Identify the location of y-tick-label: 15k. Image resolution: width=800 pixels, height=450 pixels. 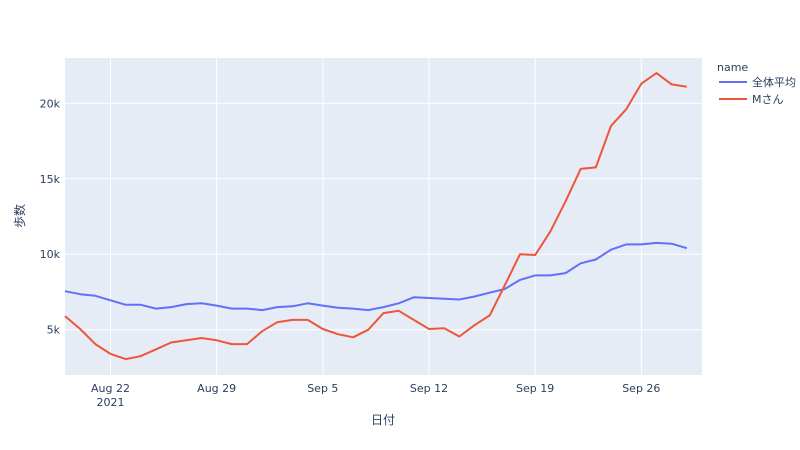
(50, 179).